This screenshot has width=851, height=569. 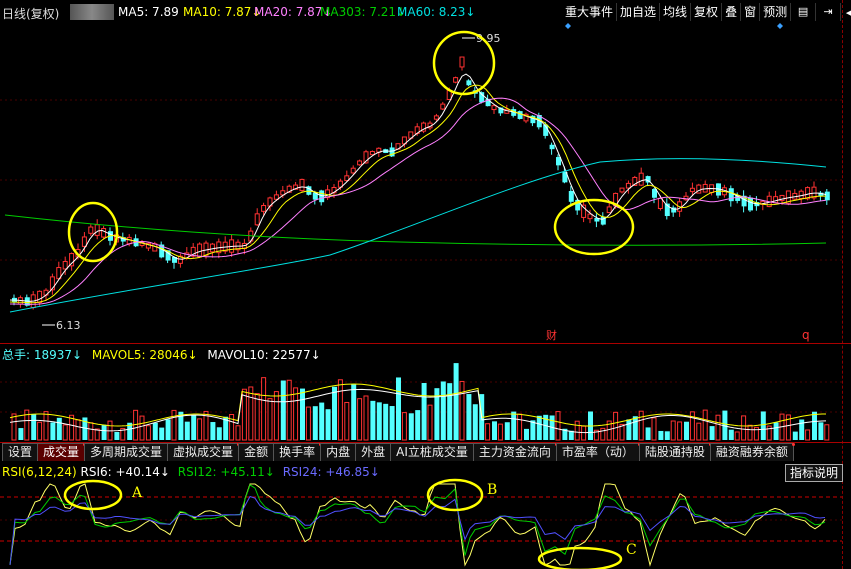 I want to click on rsi-title: RSI(6,12,24), so click(x=39, y=472).